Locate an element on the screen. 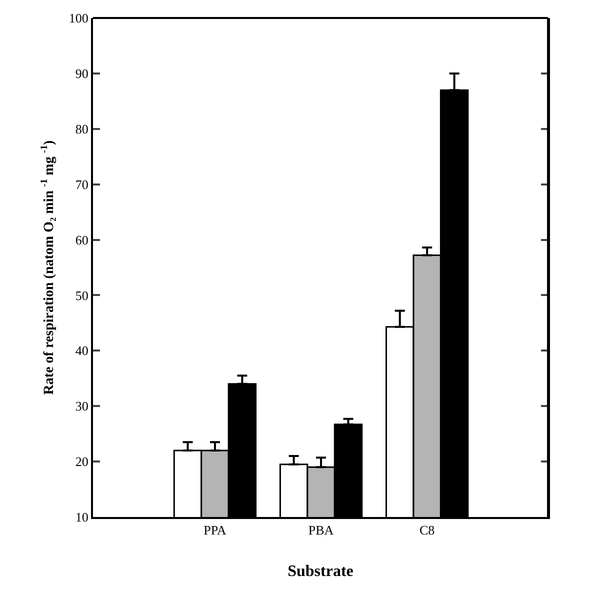 The image size is (590, 589). y-tick-label: 70 is located at coordinates (81, 184).